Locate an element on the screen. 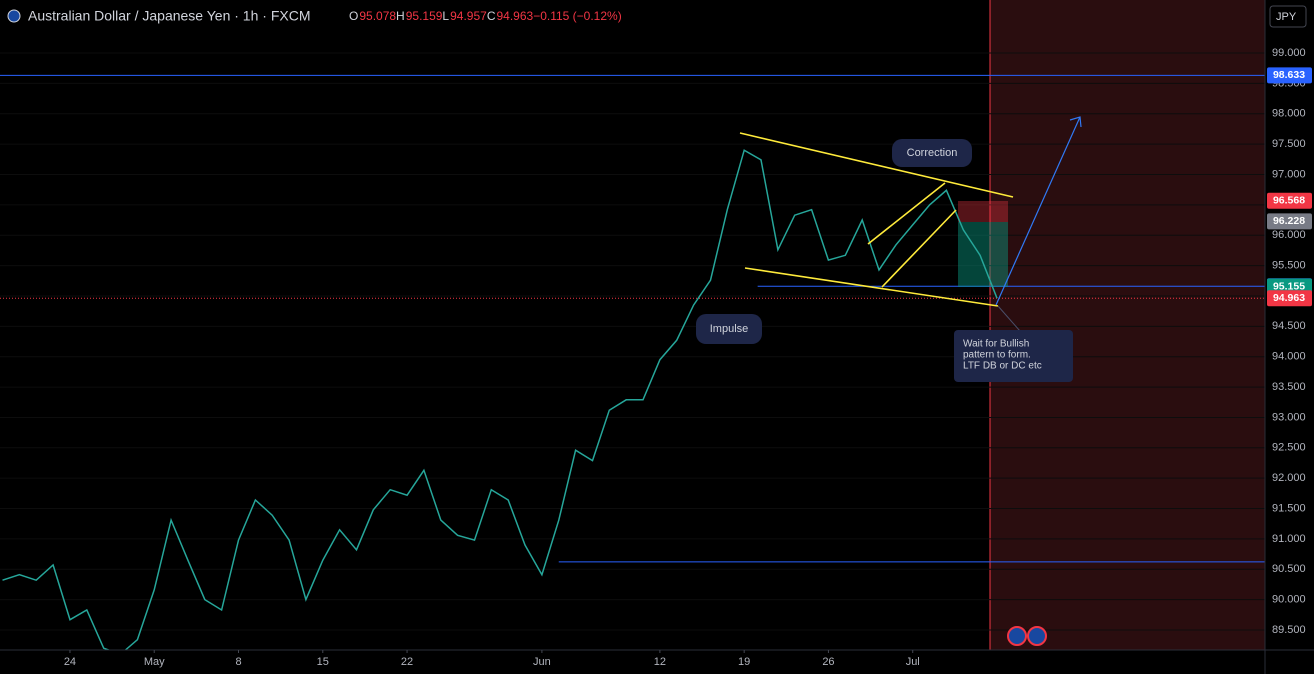 Image resolution: width=1314 pixels, height=674 pixels. x-tick-label: Jul is located at coordinates (913, 662).